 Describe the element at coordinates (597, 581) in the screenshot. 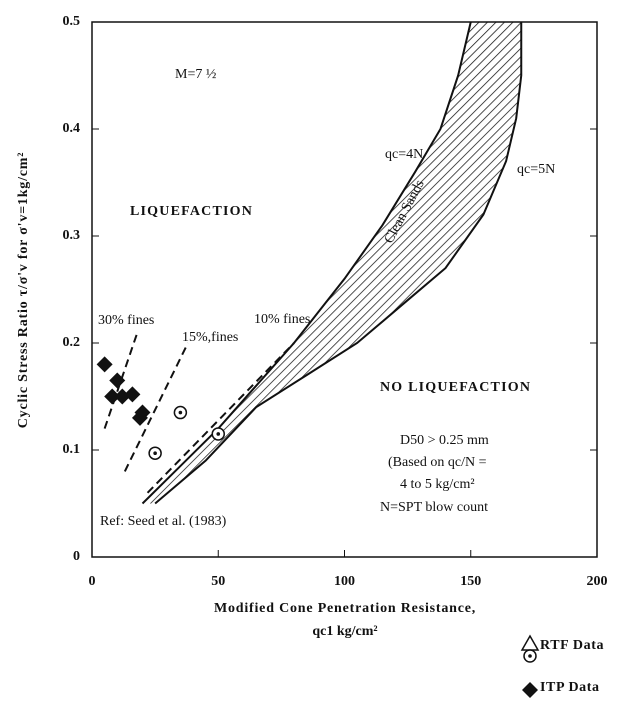

I see `x-tick-label: 200` at that location.